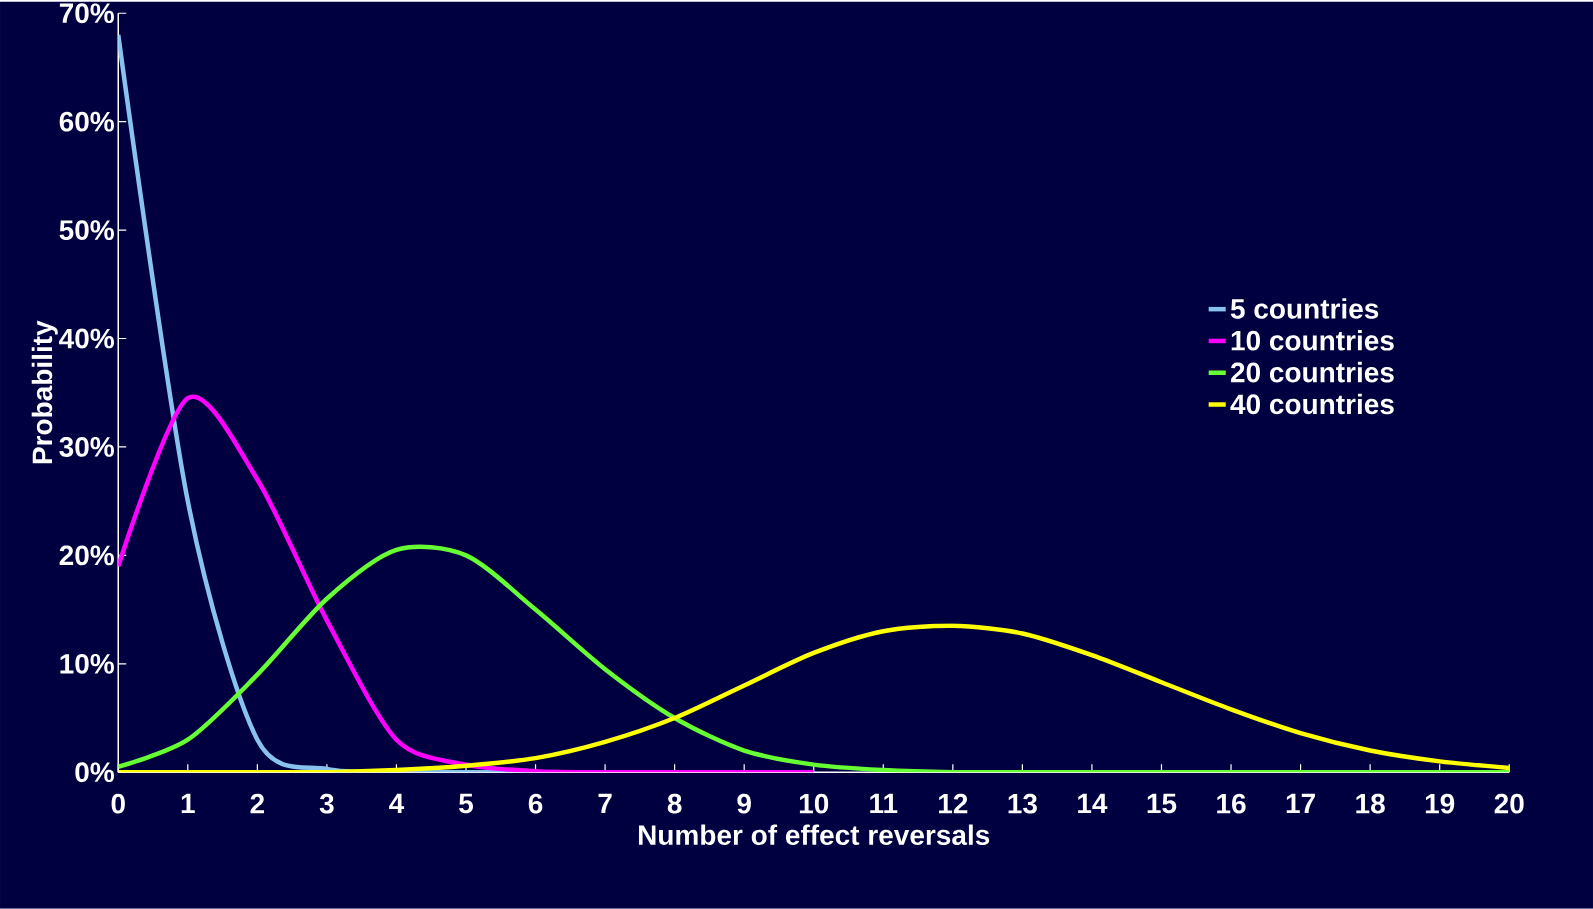 The image size is (1593, 909). I want to click on x-tick-label: 16, so click(1231, 803).